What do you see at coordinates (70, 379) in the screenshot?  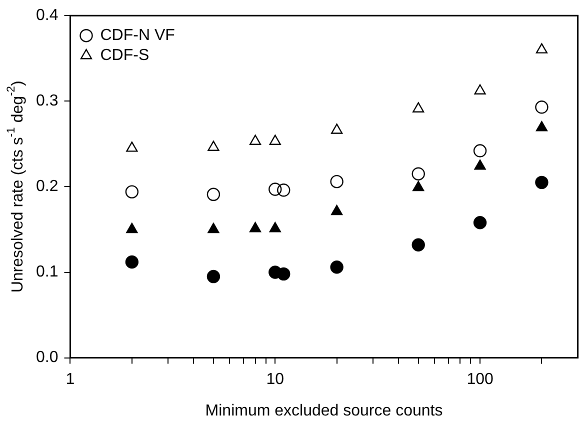 I see `x-tick-label: 1` at bounding box center [70, 379].